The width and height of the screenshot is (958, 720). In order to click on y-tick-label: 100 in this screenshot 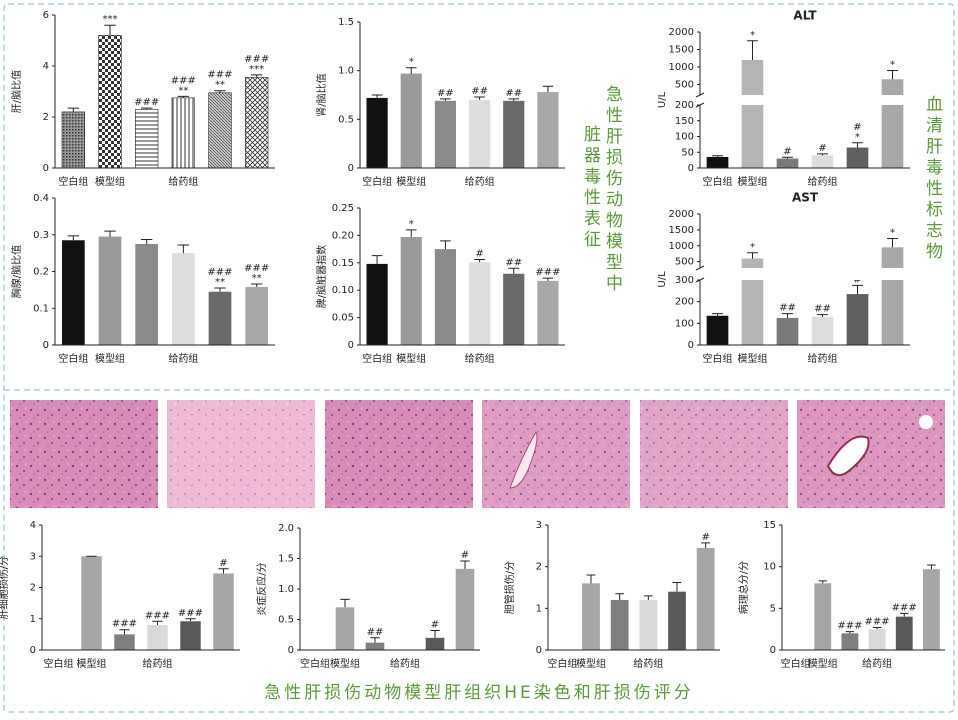, I will do `click(684, 323)`.